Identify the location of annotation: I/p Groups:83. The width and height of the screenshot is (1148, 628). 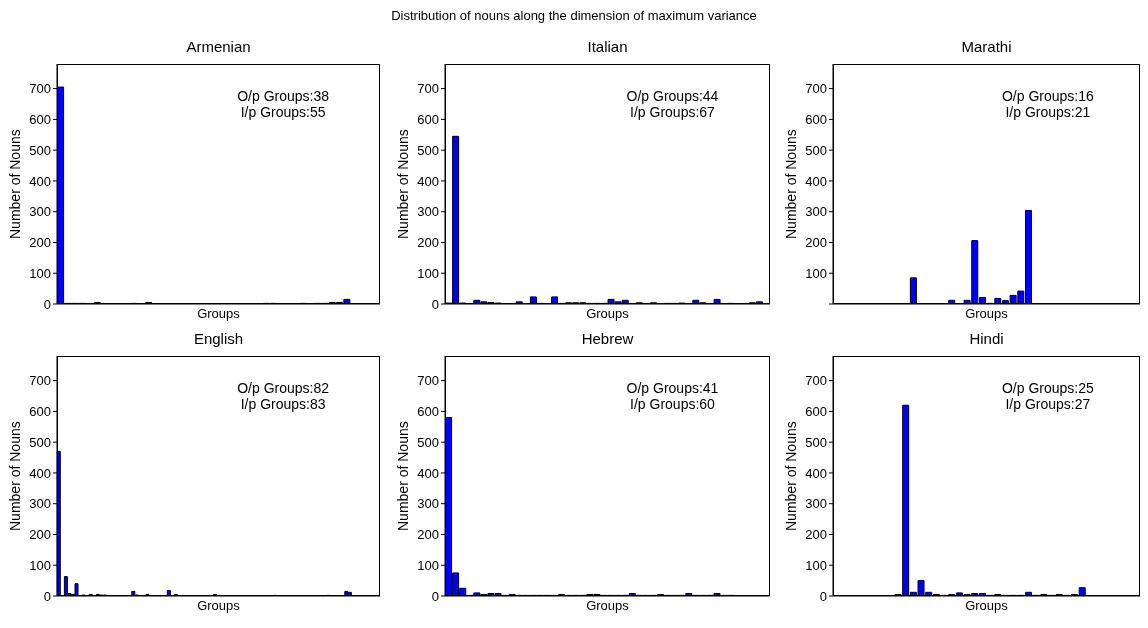
(283, 404).